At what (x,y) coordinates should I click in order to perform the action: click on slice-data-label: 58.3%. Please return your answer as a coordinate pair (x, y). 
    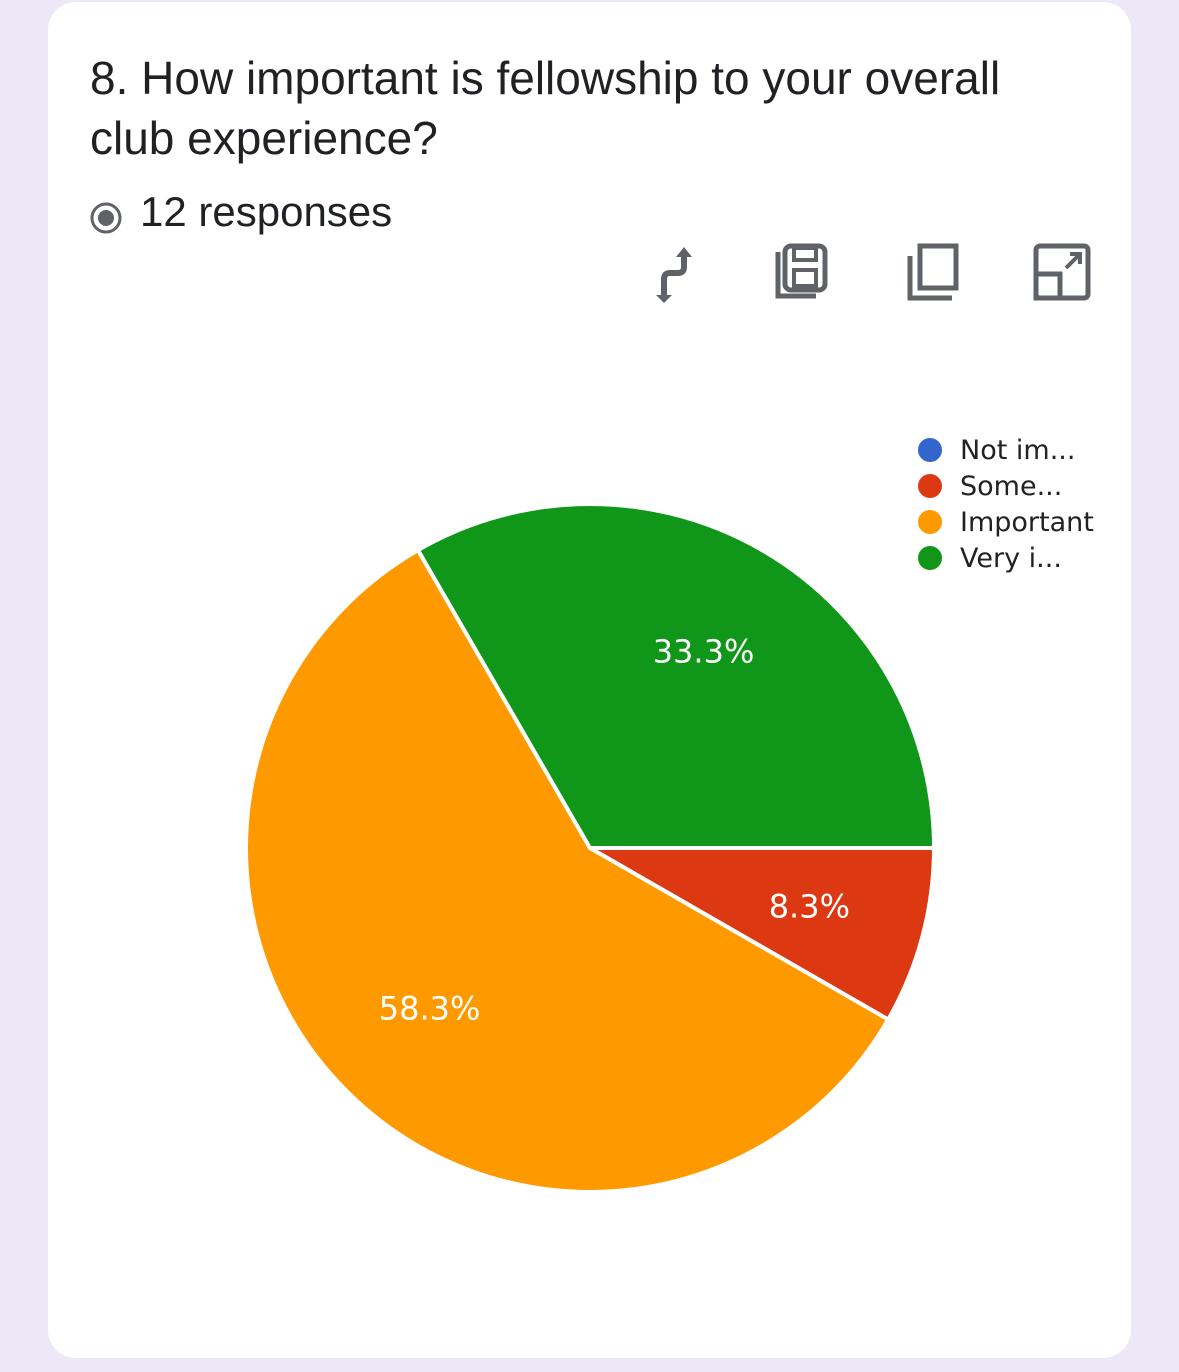
    Looking at the image, I should click on (430, 1009).